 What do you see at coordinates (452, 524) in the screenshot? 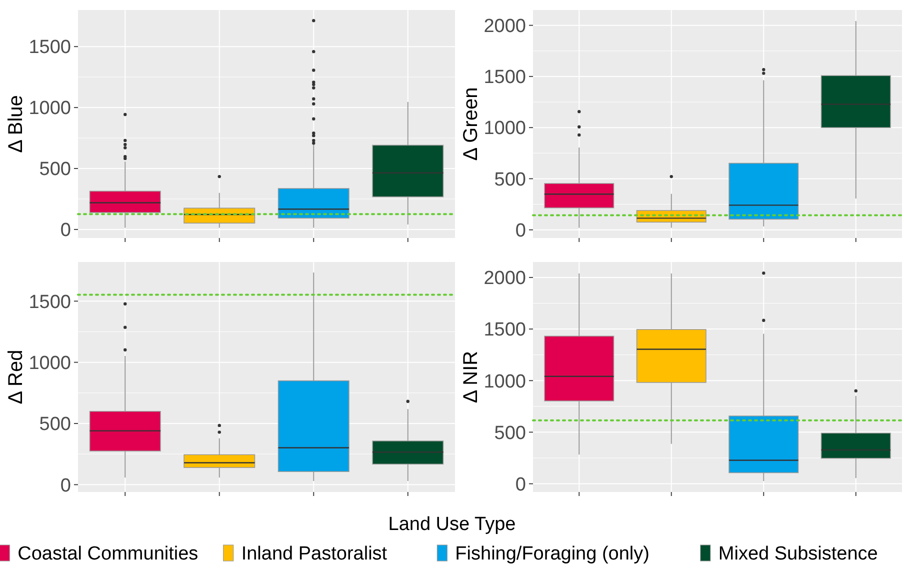
I see `x-axis-title: Land Use Type` at bounding box center [452, 524].